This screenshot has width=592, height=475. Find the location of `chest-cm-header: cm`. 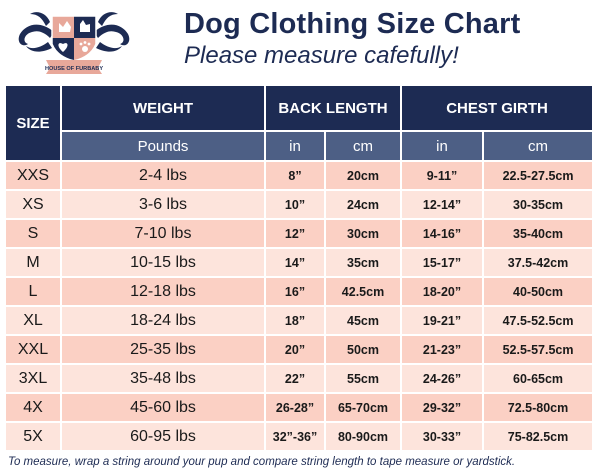

chest-cm-header: cm is located at coordinates (538, 146).